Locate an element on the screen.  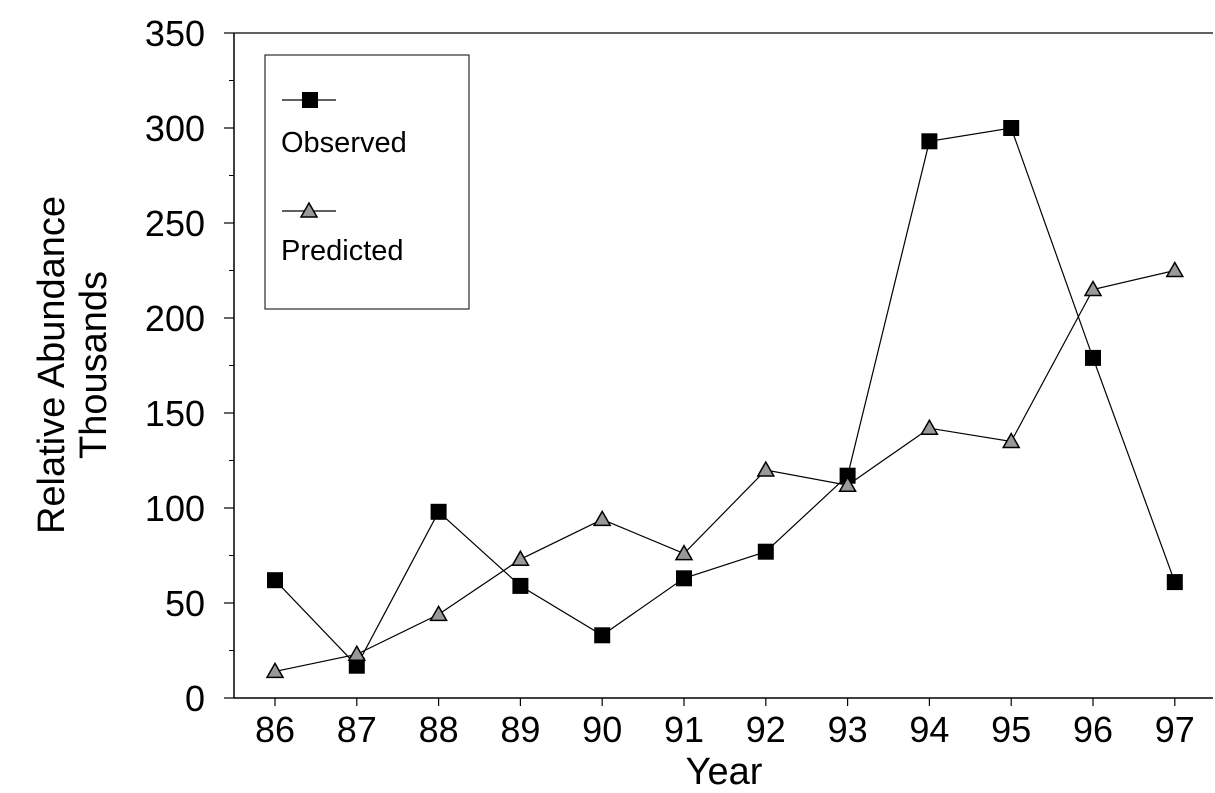
x-tick-label: 94 is located at coordinates (929, 729).